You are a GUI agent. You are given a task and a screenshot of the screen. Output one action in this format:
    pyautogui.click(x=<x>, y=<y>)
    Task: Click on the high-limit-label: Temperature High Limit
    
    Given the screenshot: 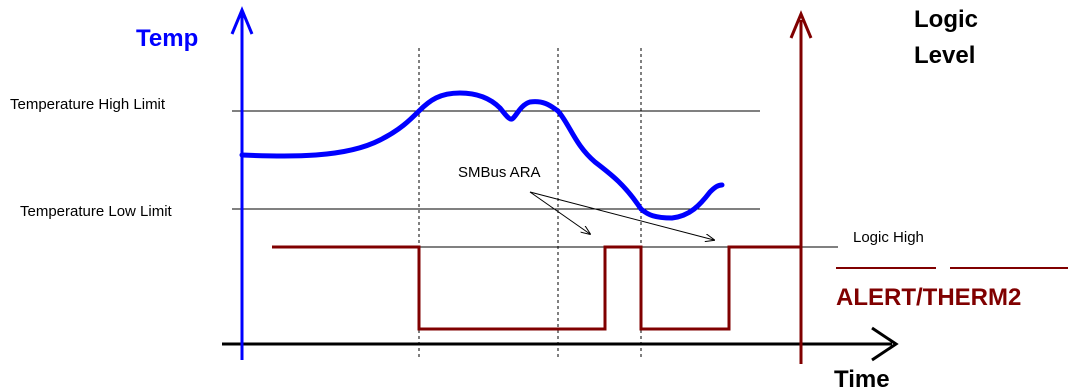 What is the action you would take?
    pyautogui.click(x=88, y=104)
    